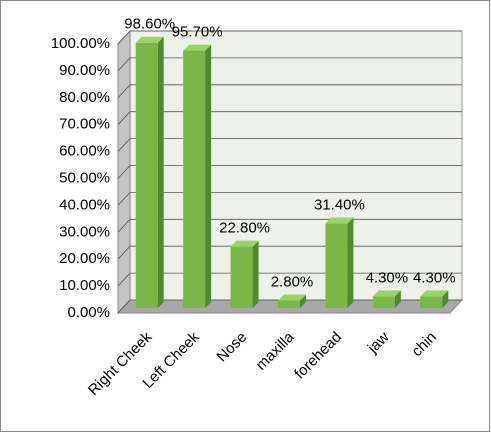 This screenshot has height=433, width=491. Describe the element at coordinates (84, 258) in the screenshot. I see `y-tick-label: 20.00%` at that location.